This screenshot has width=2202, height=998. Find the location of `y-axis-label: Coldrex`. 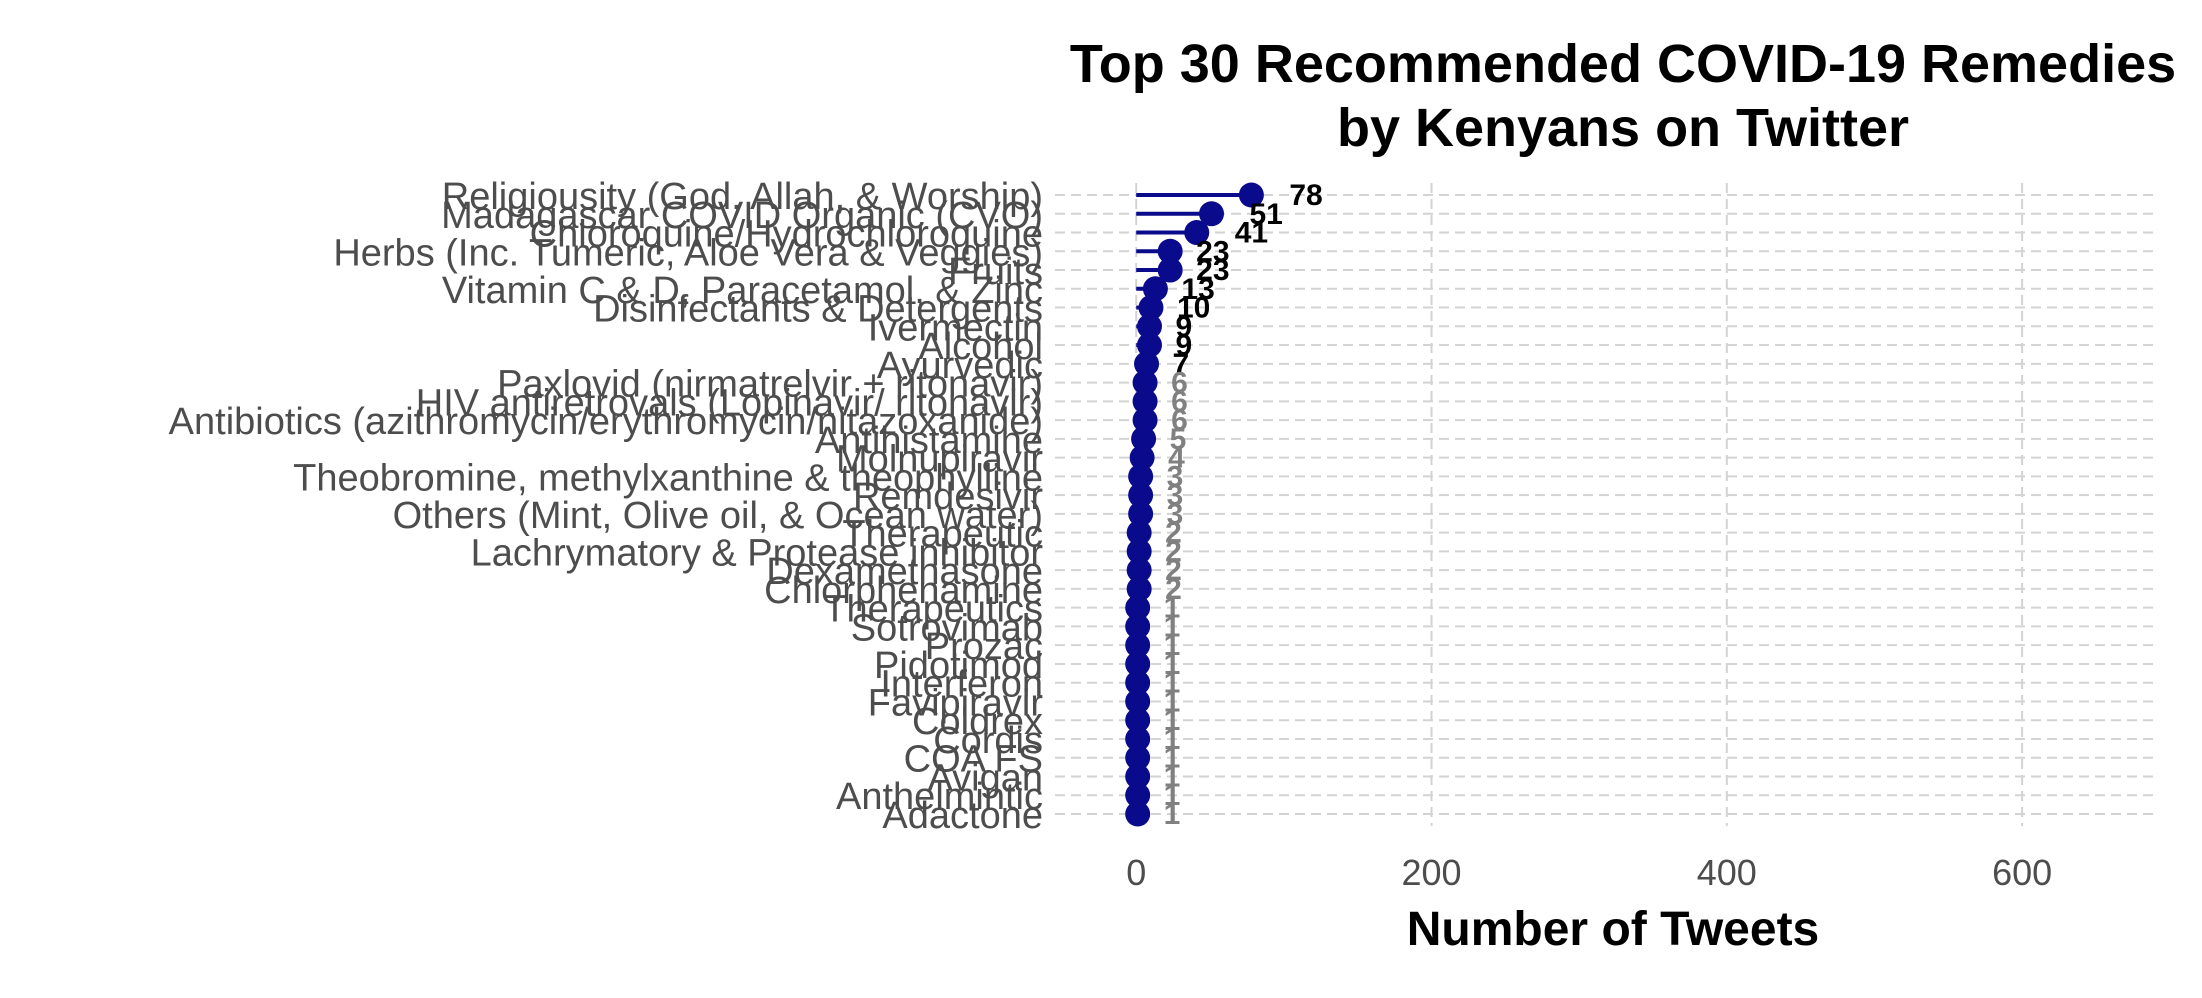

y-axis-label: Coldrex is located at coordinates (977, 722).